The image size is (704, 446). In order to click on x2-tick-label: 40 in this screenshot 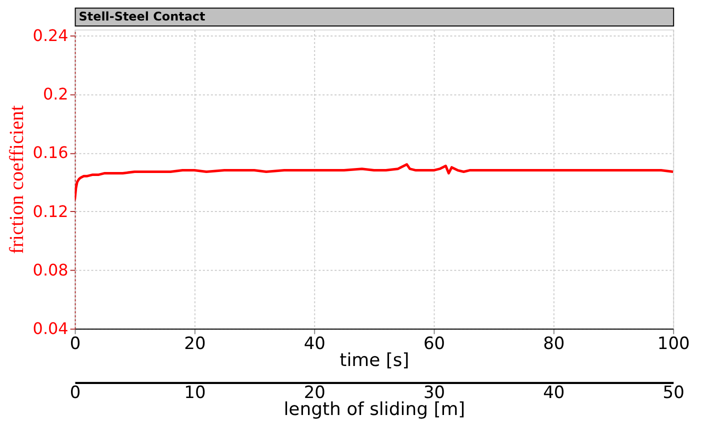, I will do `click(554, 392)`.